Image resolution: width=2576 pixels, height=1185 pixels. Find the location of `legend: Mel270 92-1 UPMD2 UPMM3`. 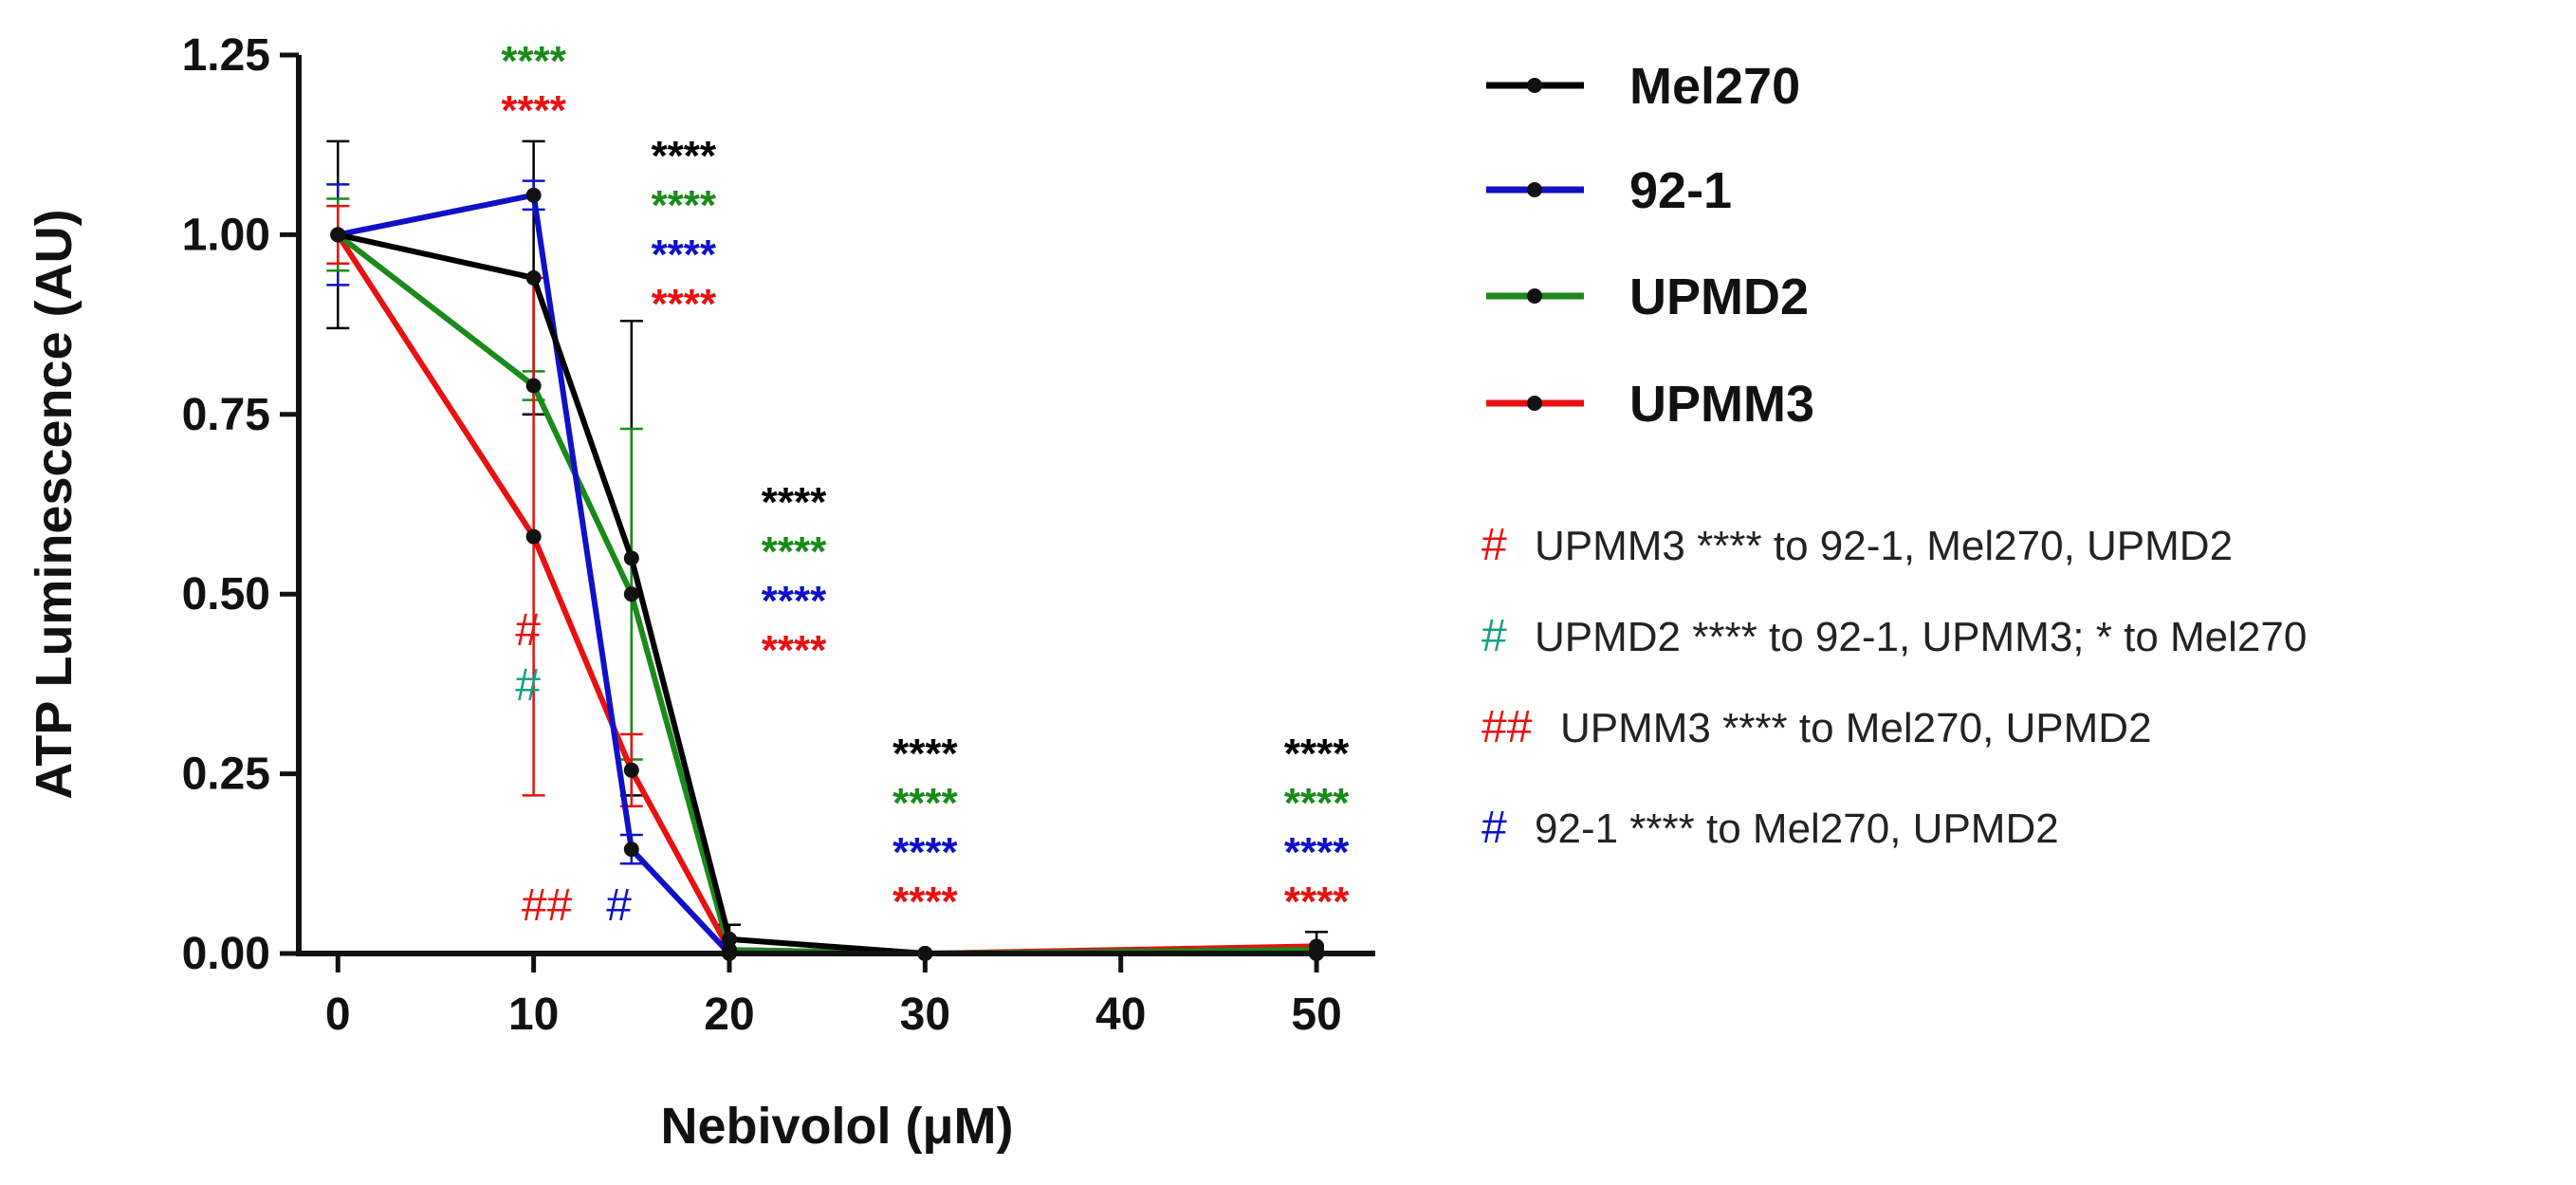

legend: Mel270 92-1 UPMD2 UPMM3 is located at coordinates (1650, 245).